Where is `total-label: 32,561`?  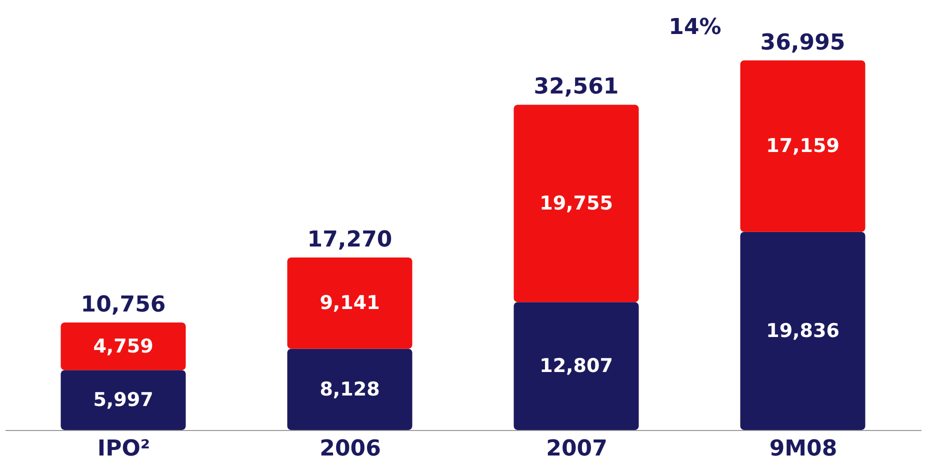
total-label: 32,561 is located at coordinates (576, 87).